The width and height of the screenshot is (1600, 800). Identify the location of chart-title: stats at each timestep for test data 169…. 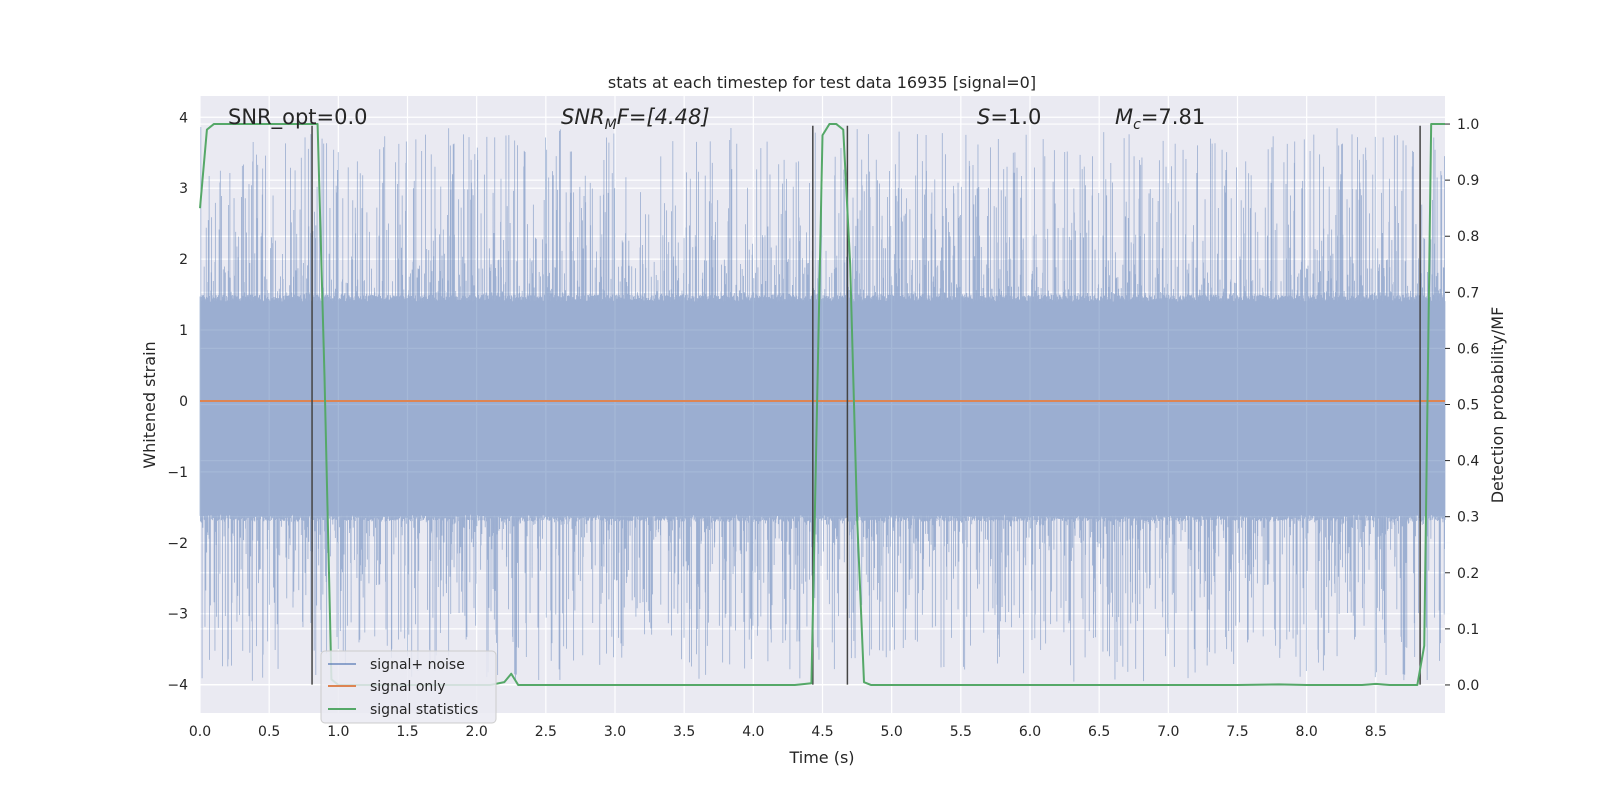
(822, 82).